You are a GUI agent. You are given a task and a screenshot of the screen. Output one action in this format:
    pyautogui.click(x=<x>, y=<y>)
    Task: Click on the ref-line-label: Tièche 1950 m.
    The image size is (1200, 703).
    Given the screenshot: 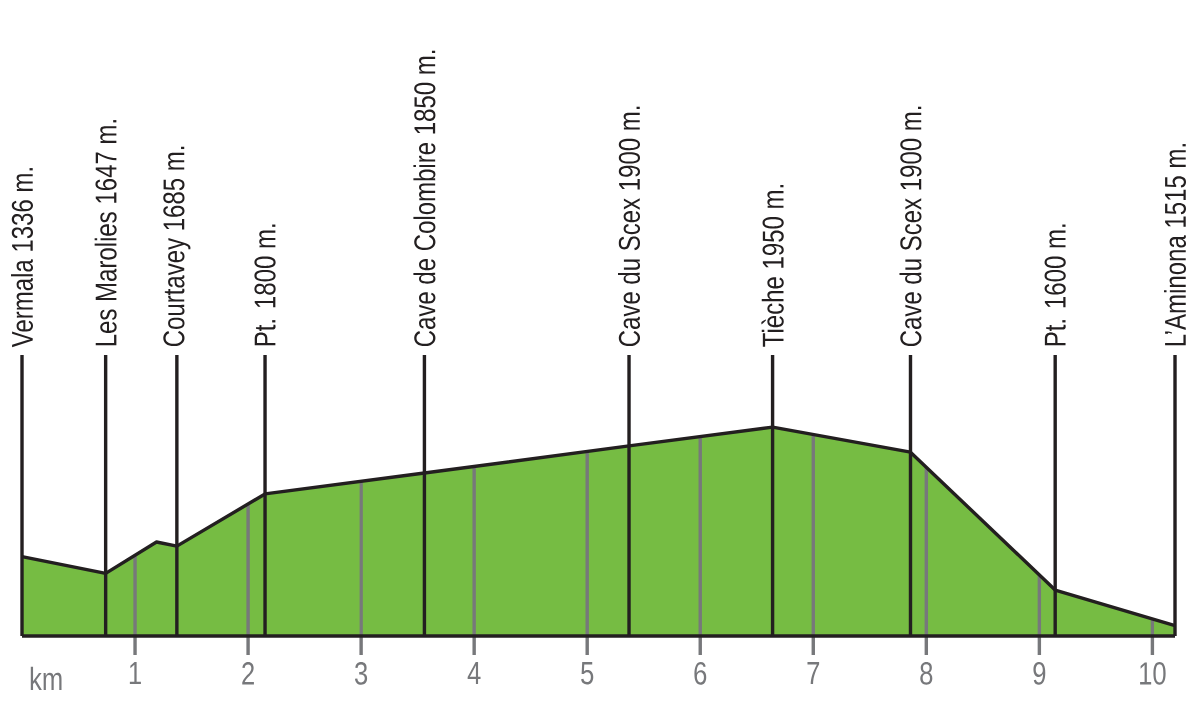 What is the action you would take?
    pyautogui.click(x=772, y=265)
    